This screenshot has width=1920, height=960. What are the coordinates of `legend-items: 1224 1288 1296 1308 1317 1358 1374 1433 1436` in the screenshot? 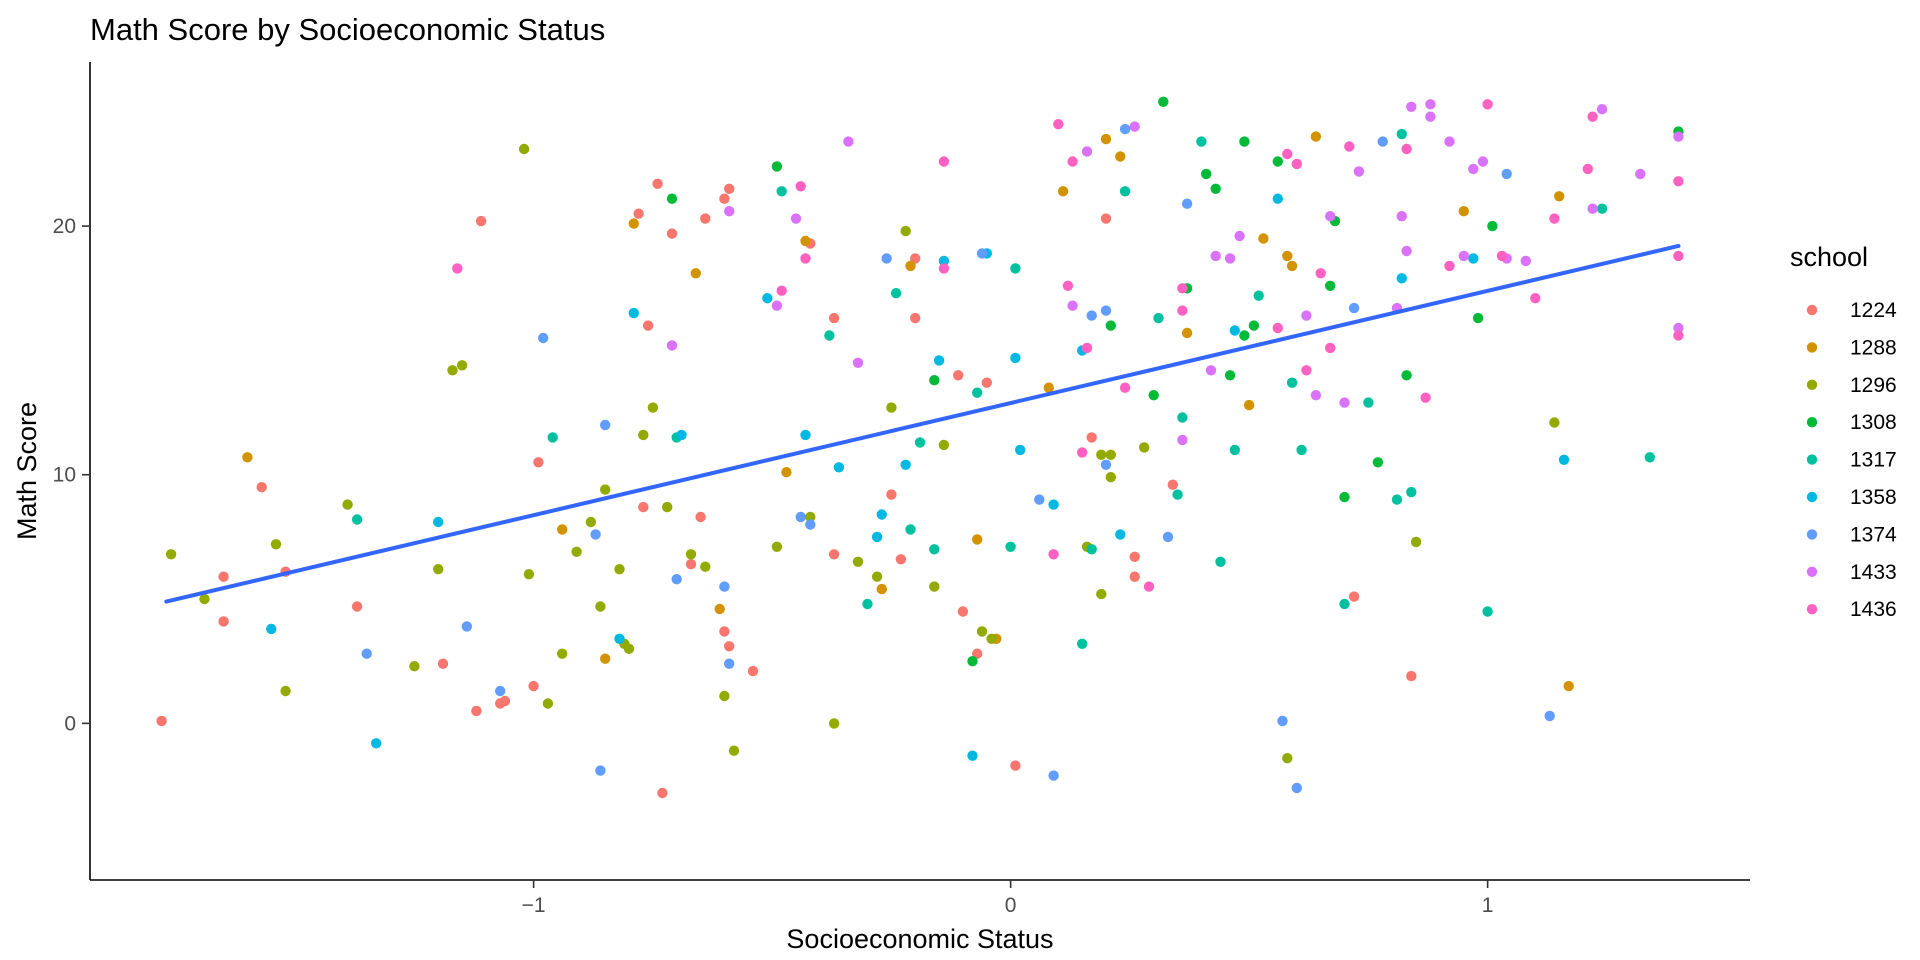 It's located at (1851, 460).